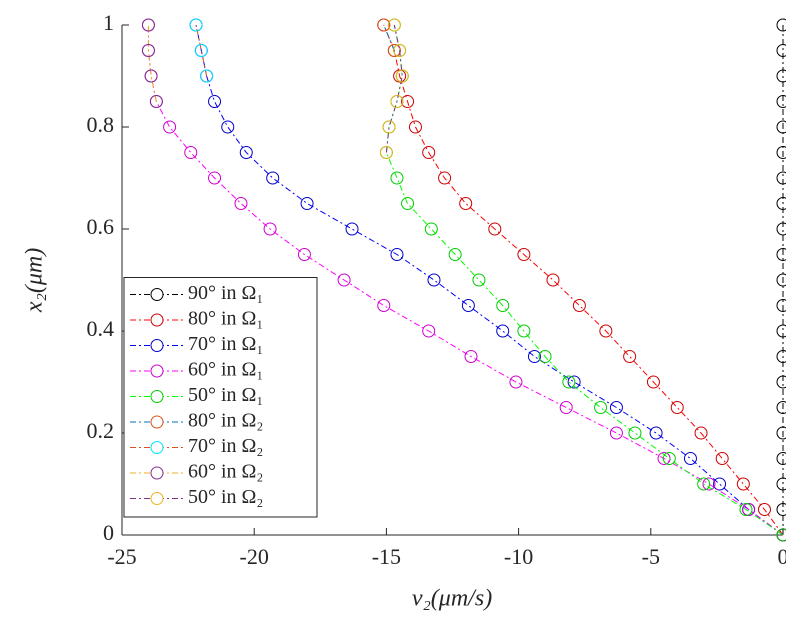 This screenshot has height=618, width=786. What do you see at coordinates (225, 395) in the screenshot?
I see `legend-label: 50° in Ω₁` at bounding box center [225, 395].